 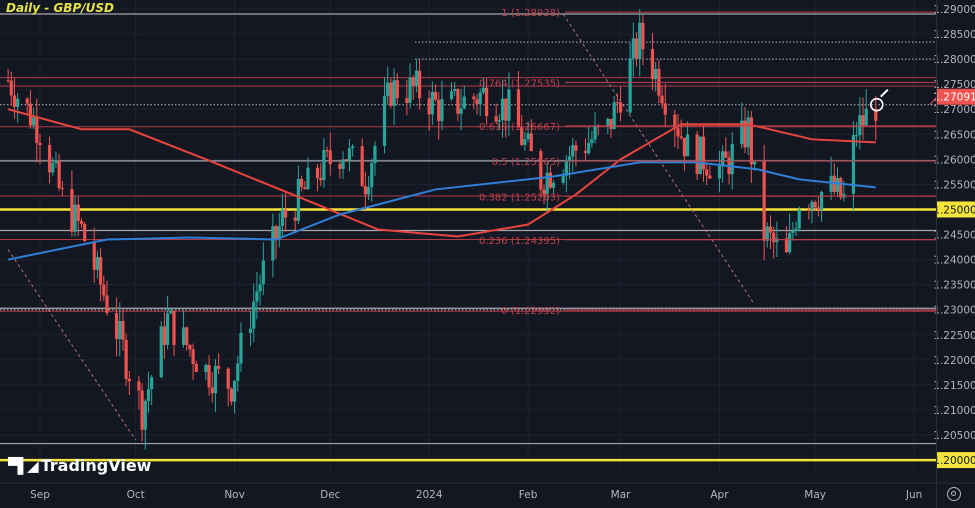 What do you see at coordinates (913, 495) in the screenshot?
I see `x-tick-label: Jun` at bounding box center [913, 495].